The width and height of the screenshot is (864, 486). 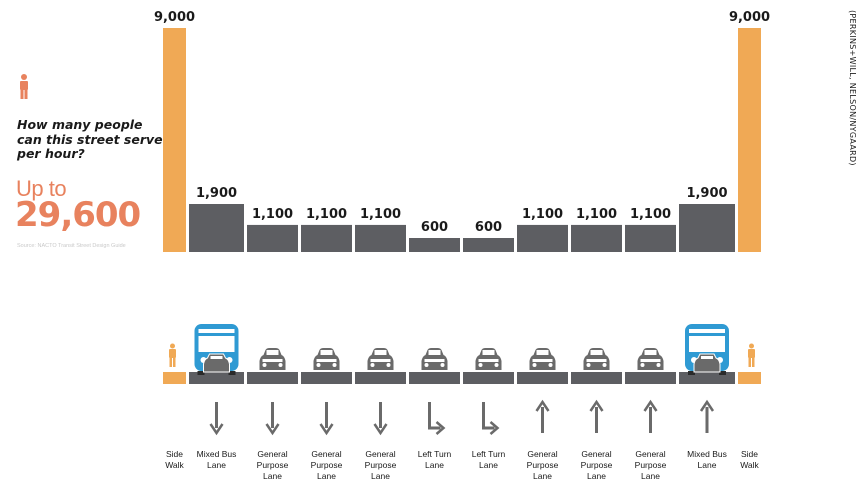 What do you see at coordinates (41, 188) in the screenshot?
I see `total-prefix: Up to` at bounding box center [41, 188].